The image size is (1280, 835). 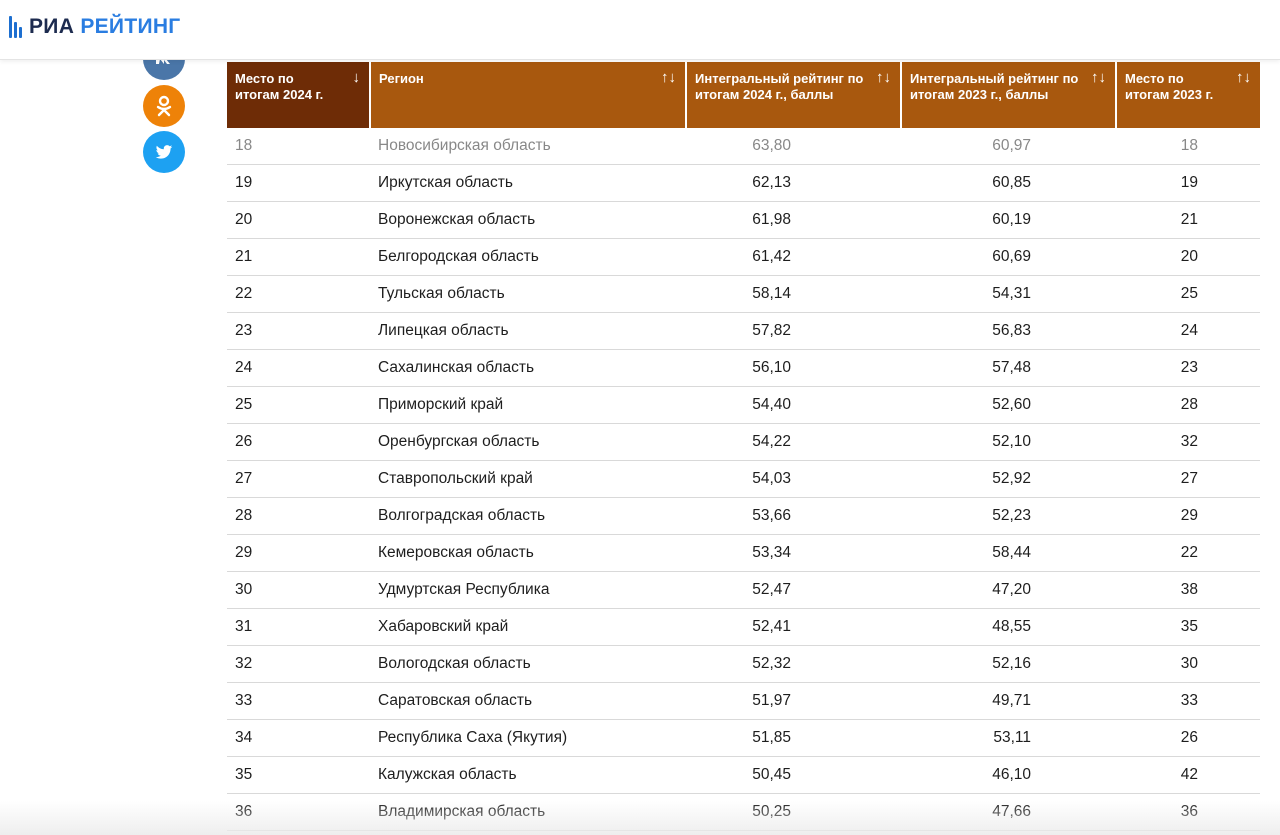 What do you see at coordinates (528, 590) in the screenshot?
I see `region-cell: Удмуртская Республика` at bounding box center [528, 590].